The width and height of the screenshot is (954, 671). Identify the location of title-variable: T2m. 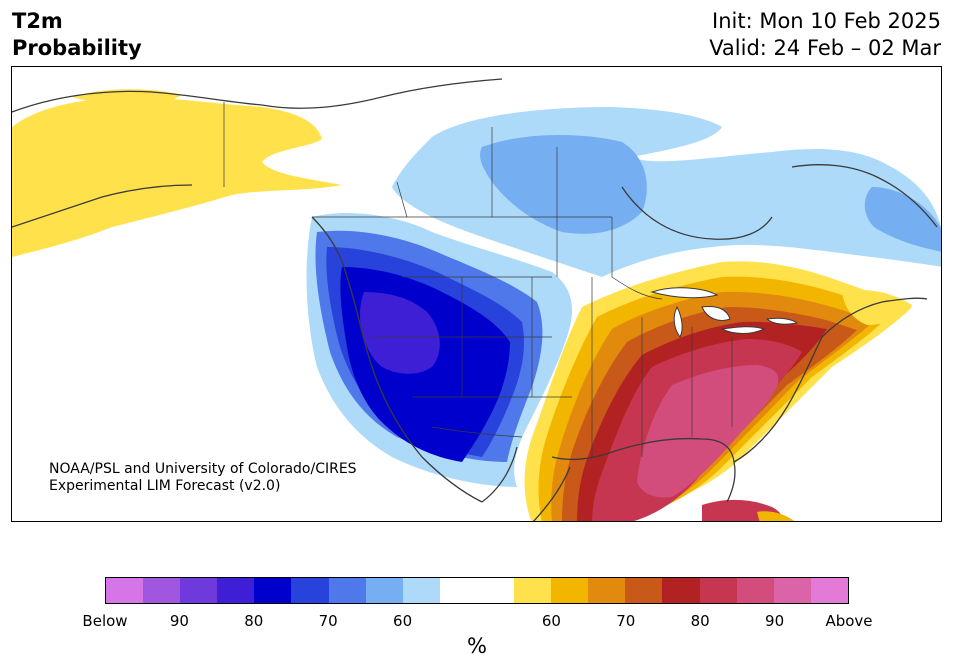
(37, 21).